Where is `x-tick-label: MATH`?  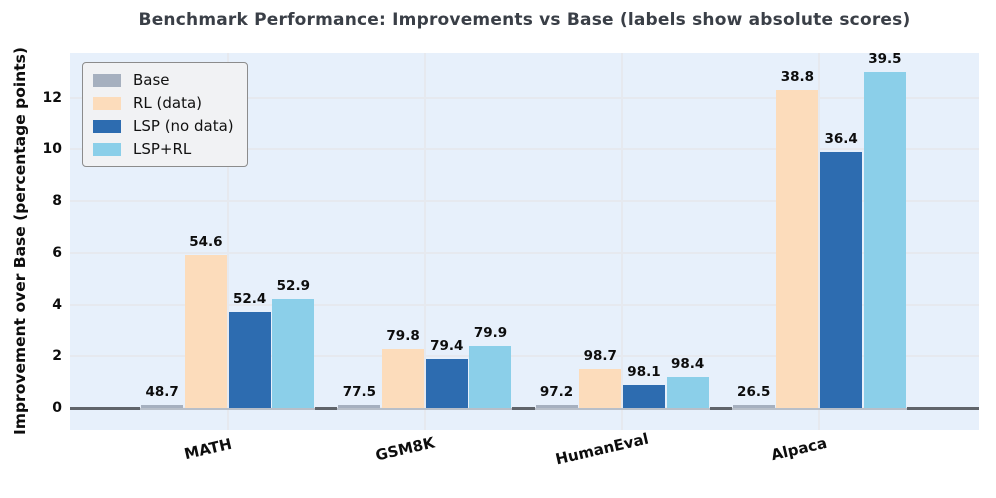 x-tick-label: MATH is located at coordinates (208, 449).